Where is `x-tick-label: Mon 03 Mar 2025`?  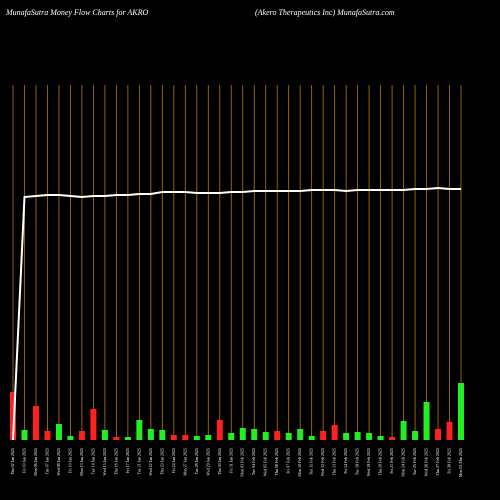 x-tick-label: Mon 03 Mar 2025 is located at coordinates (460, 462).